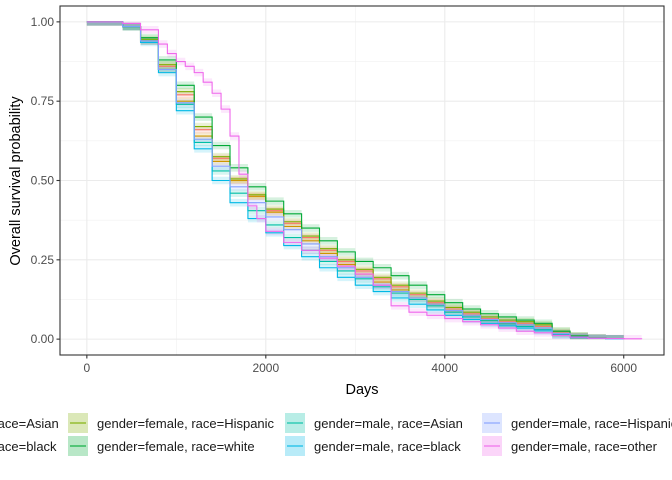 Image resolution: width=672 pixels, height=480 pixels. Describe the element at coordinates (360, 365) in the screenshot. I see `x-axis-ticks: 0 2000 4000 6000` at that location.